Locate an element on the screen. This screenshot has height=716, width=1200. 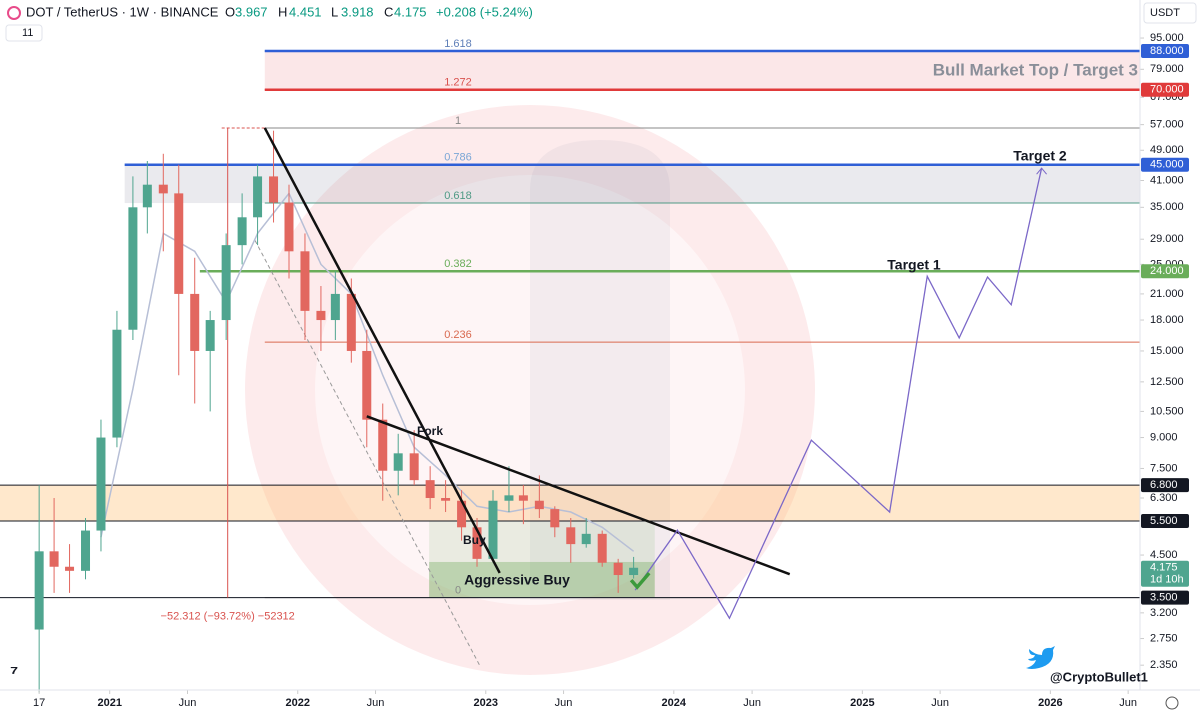
countdown: 1d 10h is located at coordinates (1167, 580).